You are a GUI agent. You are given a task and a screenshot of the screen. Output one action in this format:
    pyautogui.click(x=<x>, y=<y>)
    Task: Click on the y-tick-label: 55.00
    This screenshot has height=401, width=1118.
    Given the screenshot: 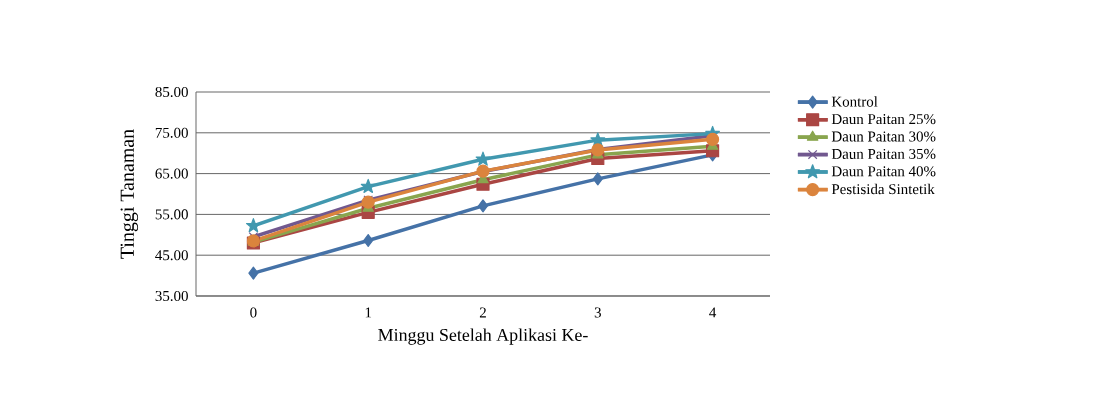 What is the action you would take?
    pyautogui.click(x=171, y=214)
    